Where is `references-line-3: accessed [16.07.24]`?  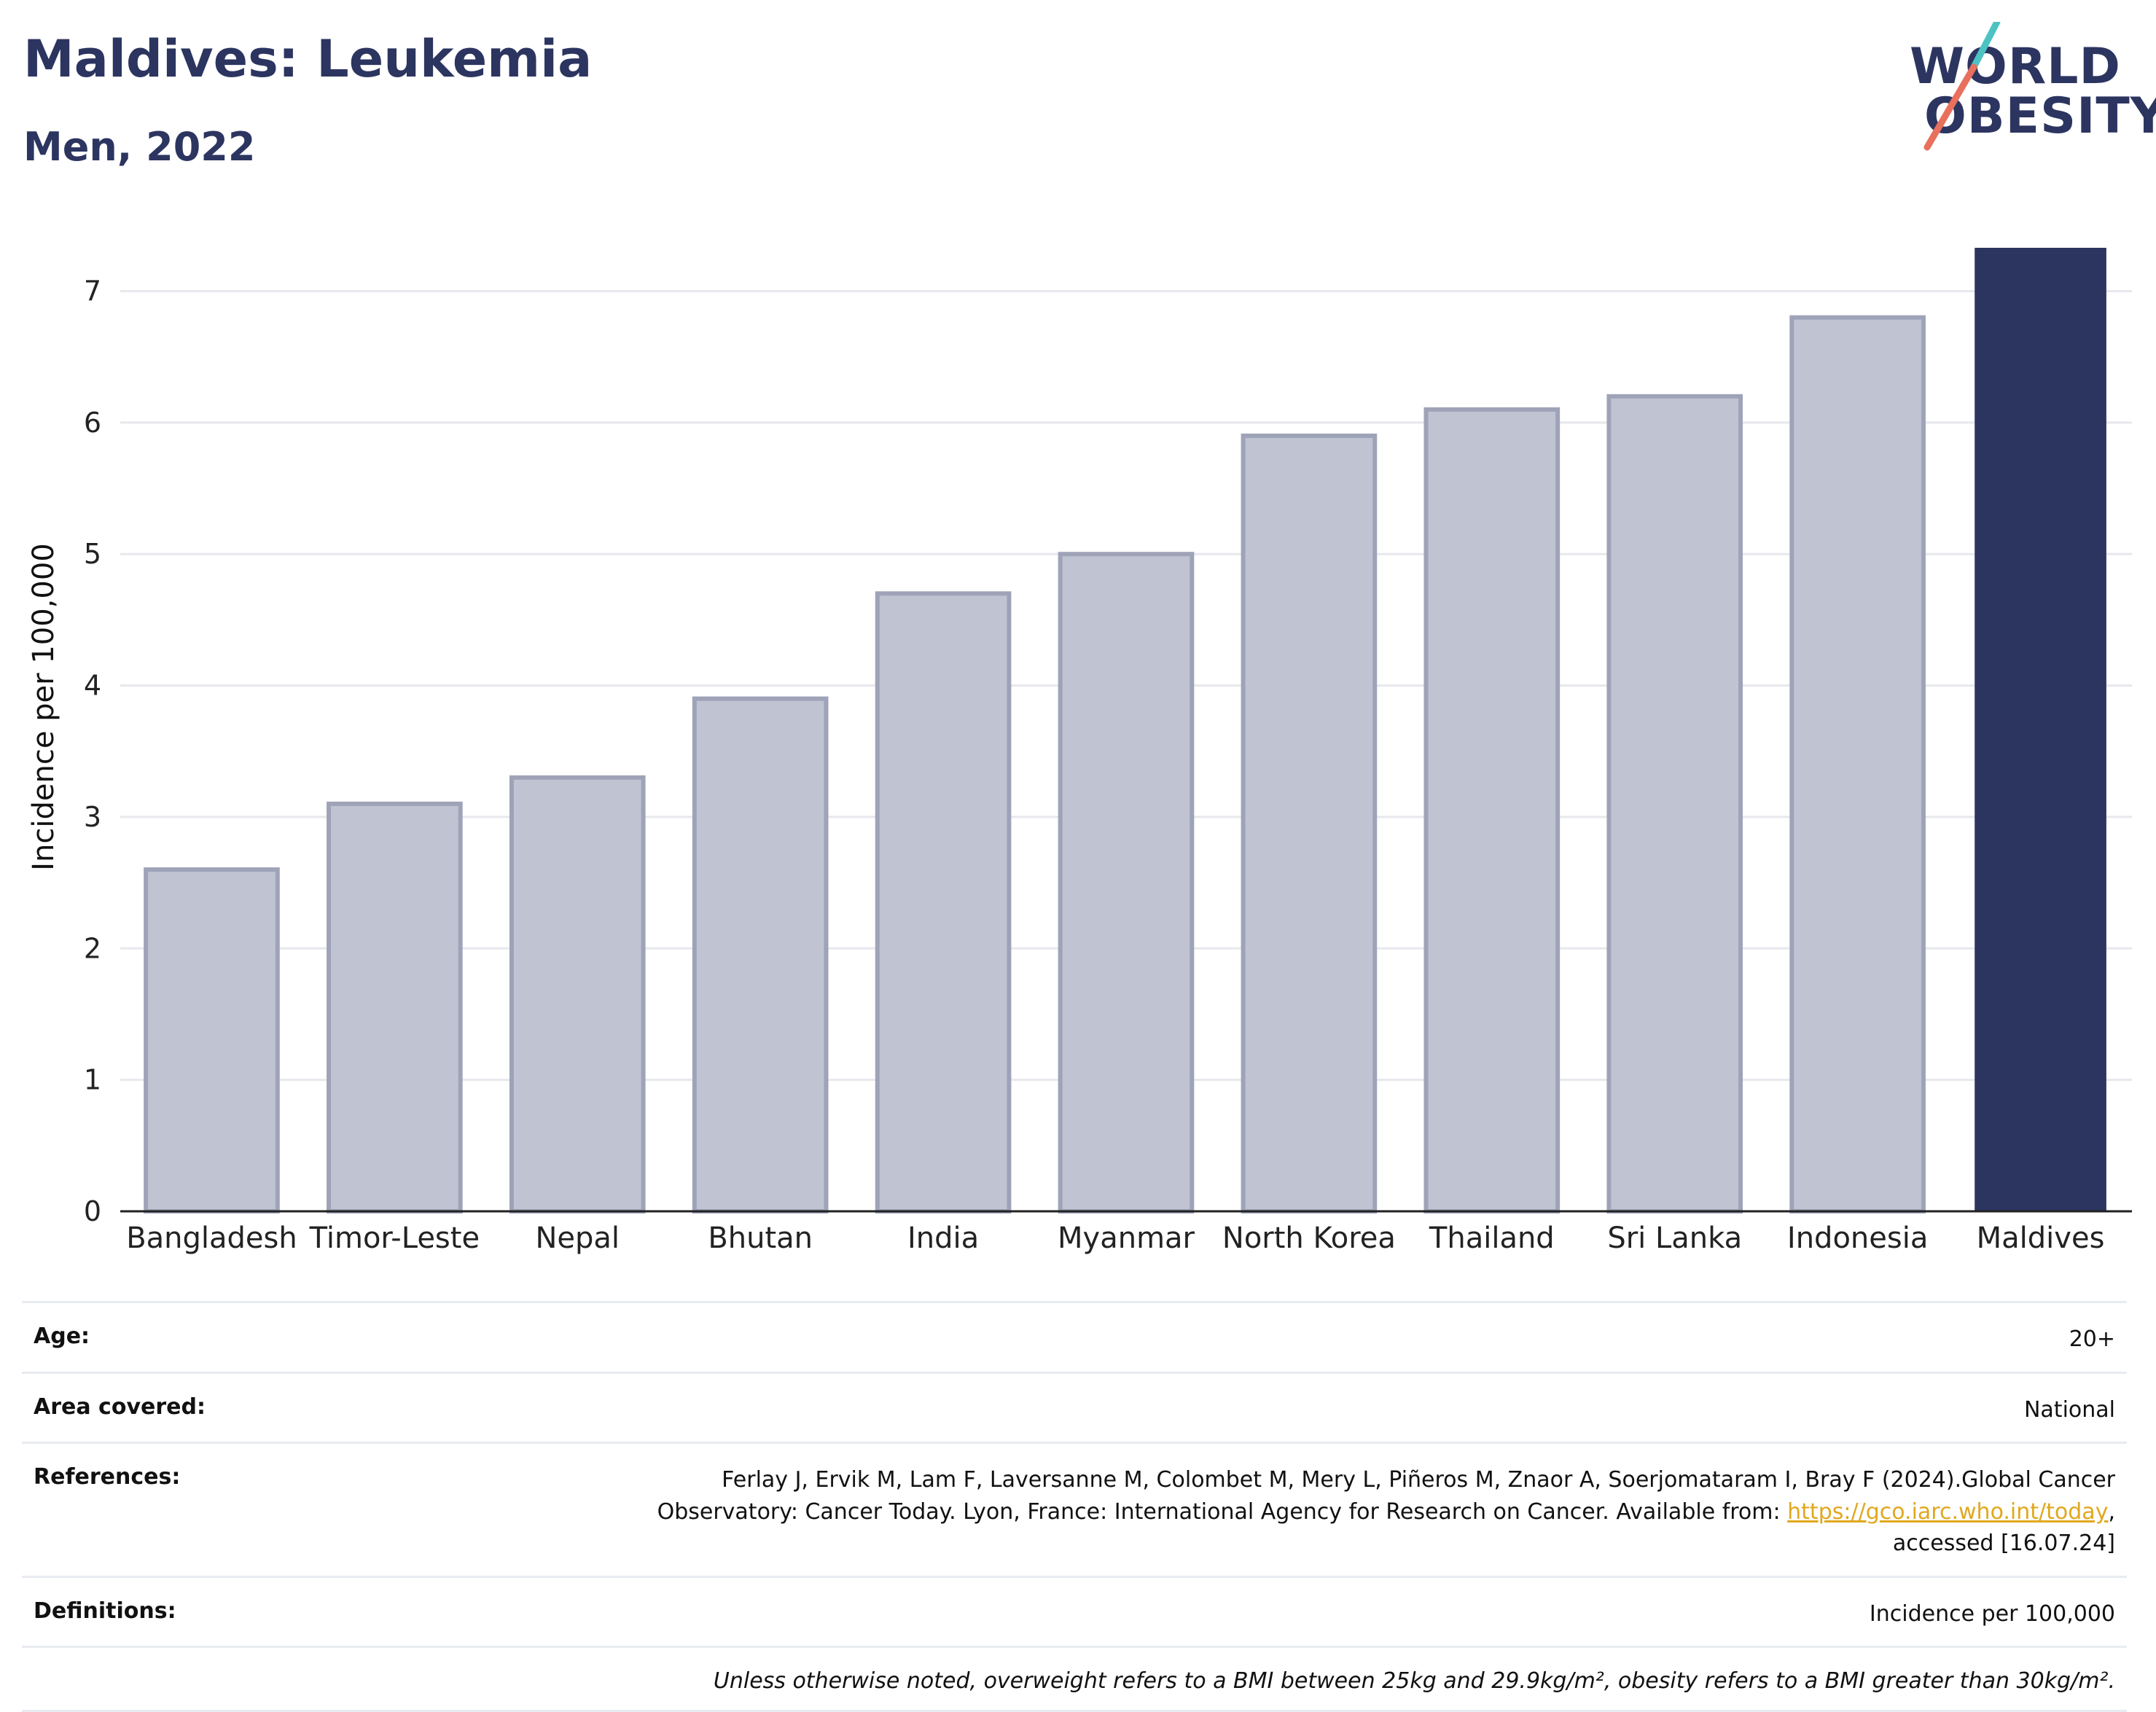 references-line-3: accessed [16.07.24] is located at coordinates (2004, 1543).